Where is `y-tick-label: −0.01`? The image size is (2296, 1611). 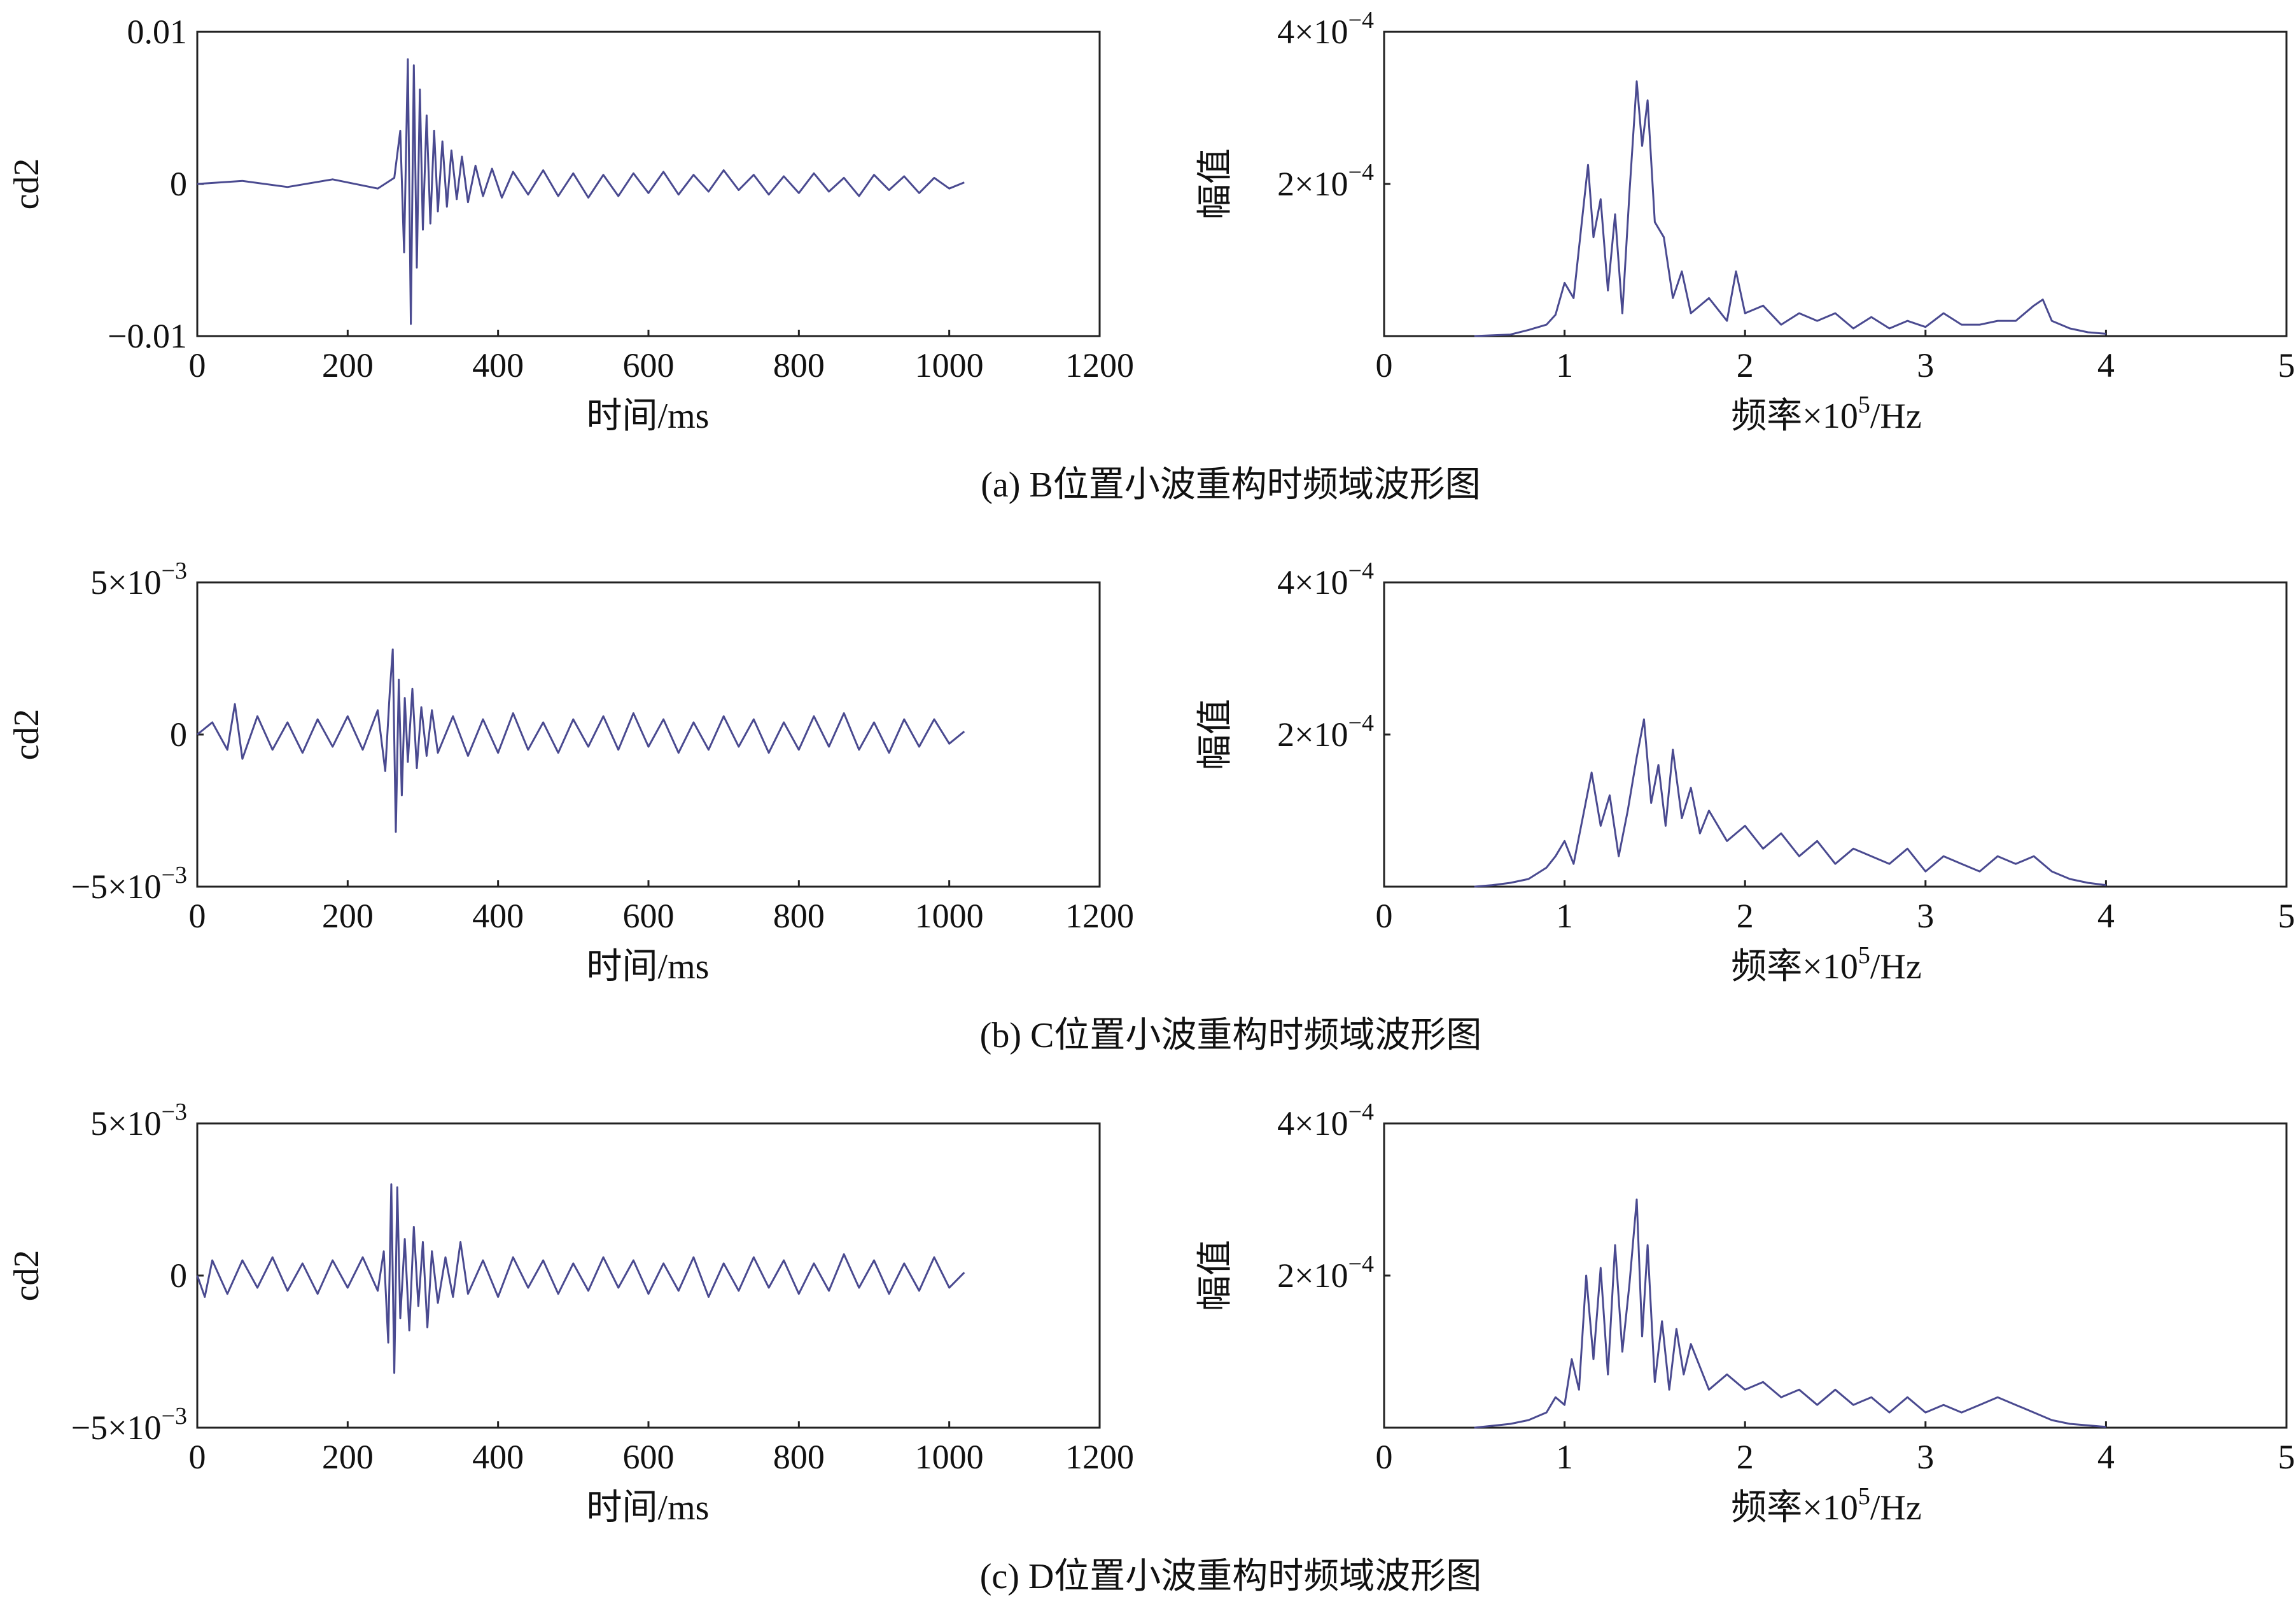
y-tick-label: −0.01 is located at coordinates (147, 336).